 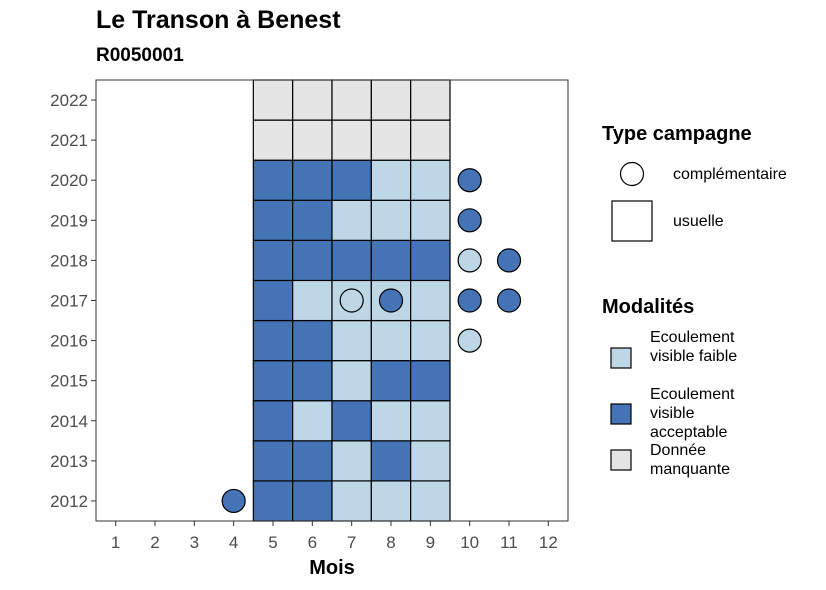 I want to click on legend-complementaire-label: complémentaire, so click(x=730, y=174).